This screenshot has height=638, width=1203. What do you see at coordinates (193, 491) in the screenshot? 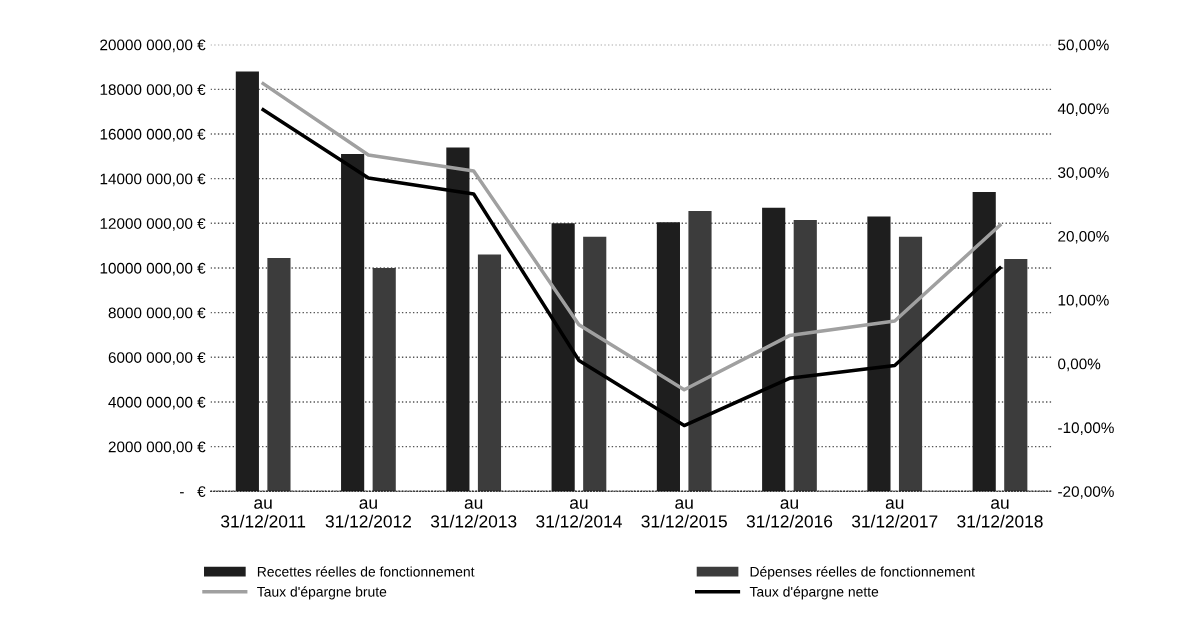
I see `y-tick-label: - €` at bounding box center [193, 491].